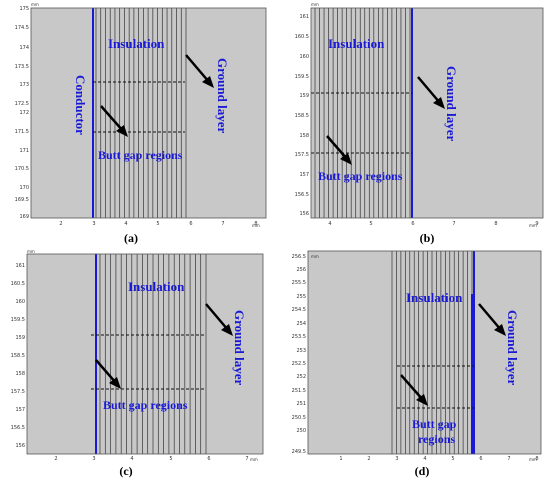 Image resolution: width=550 pixels, height=483 pixels. What do you see at coordinates (24, 188) in the screenshot?
I see `y-tick: 170` at bounding box center [24, 188].